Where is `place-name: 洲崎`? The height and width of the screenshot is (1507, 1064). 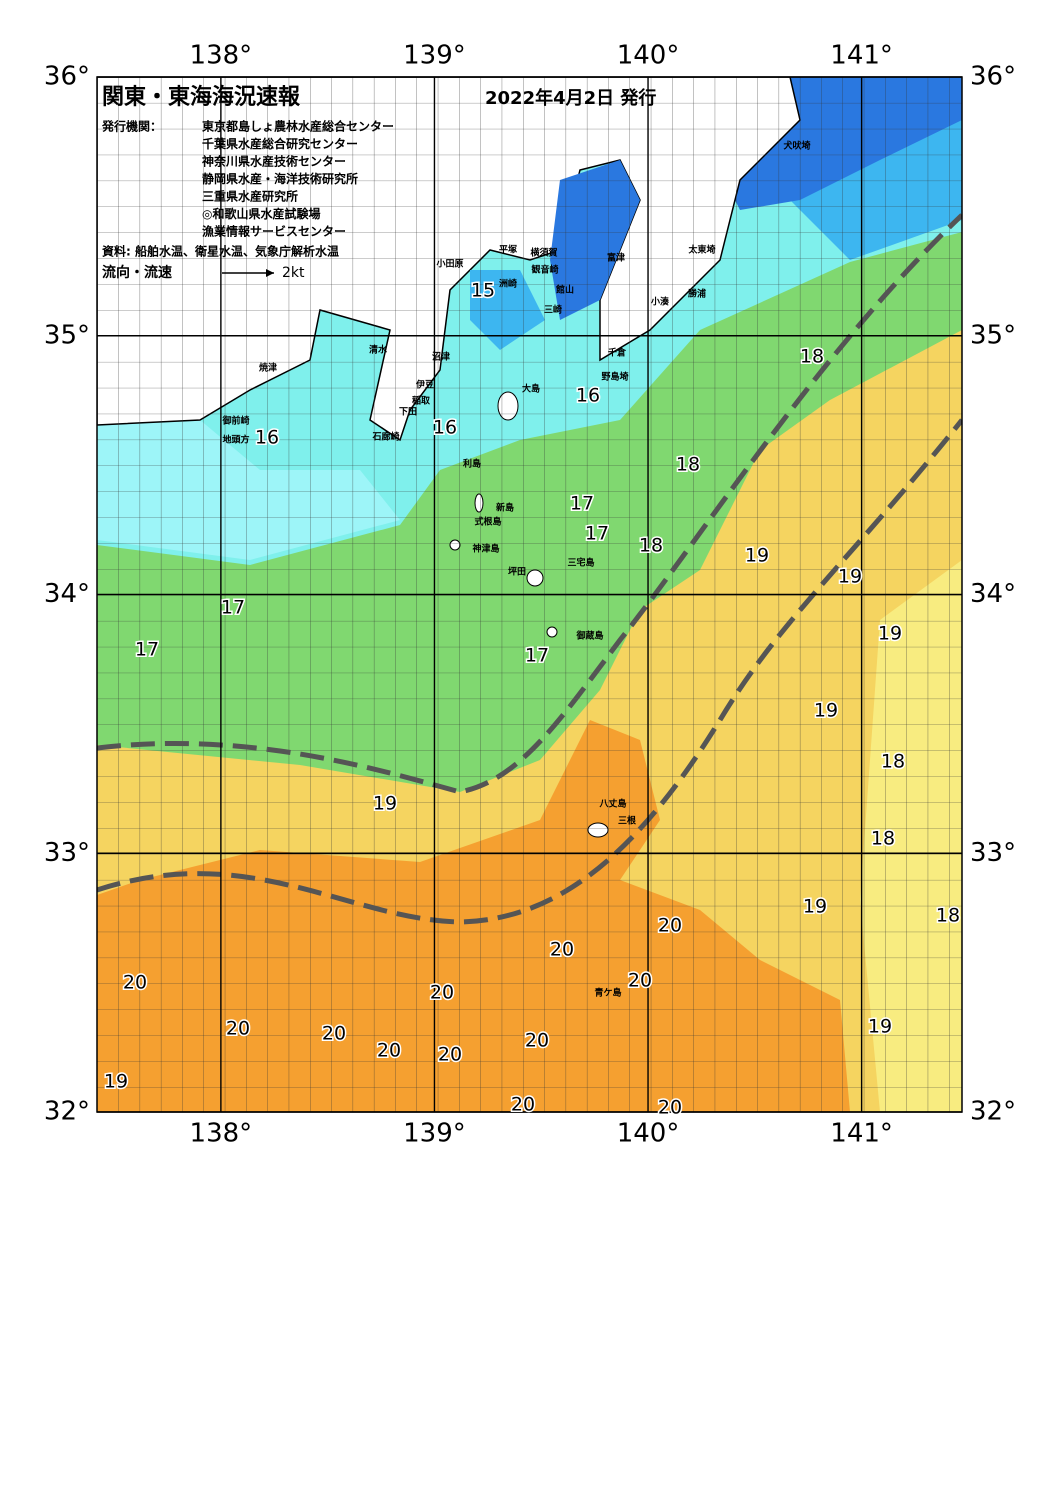
place-name: 洲崎 is located at coordinates (508, 284).